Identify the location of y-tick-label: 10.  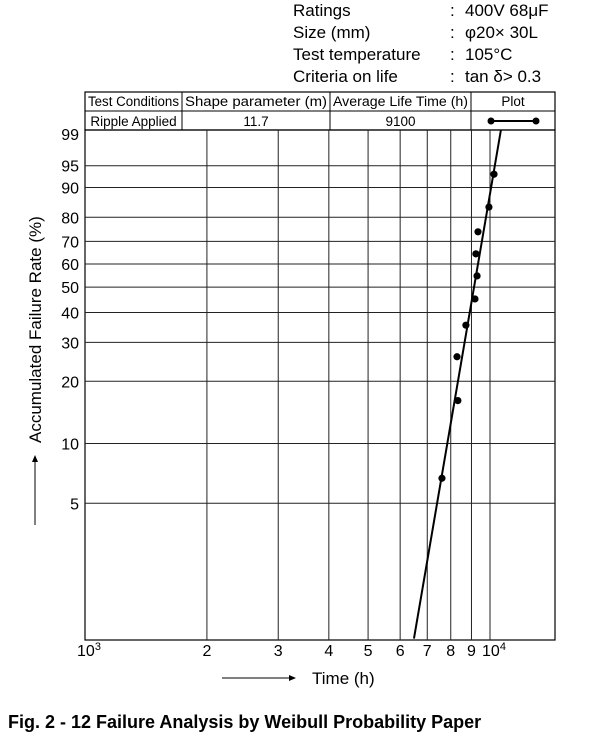
(70, 445).